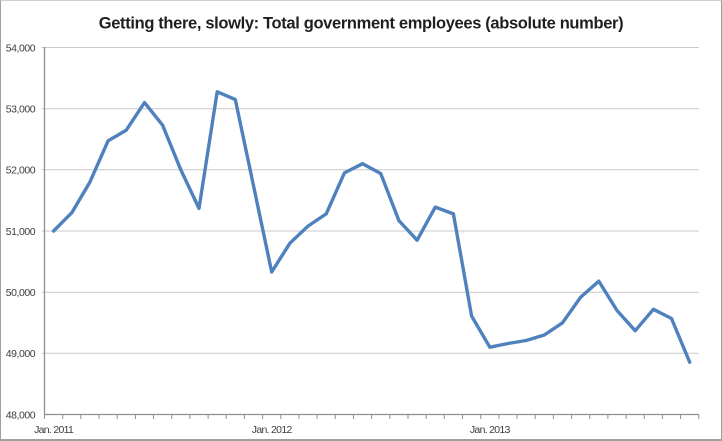 The width and height of the screenshot is (722, 441). Describe the element at coordinates (21, 110) in the screenshot. I see `svg-text: 53,000` at that location.